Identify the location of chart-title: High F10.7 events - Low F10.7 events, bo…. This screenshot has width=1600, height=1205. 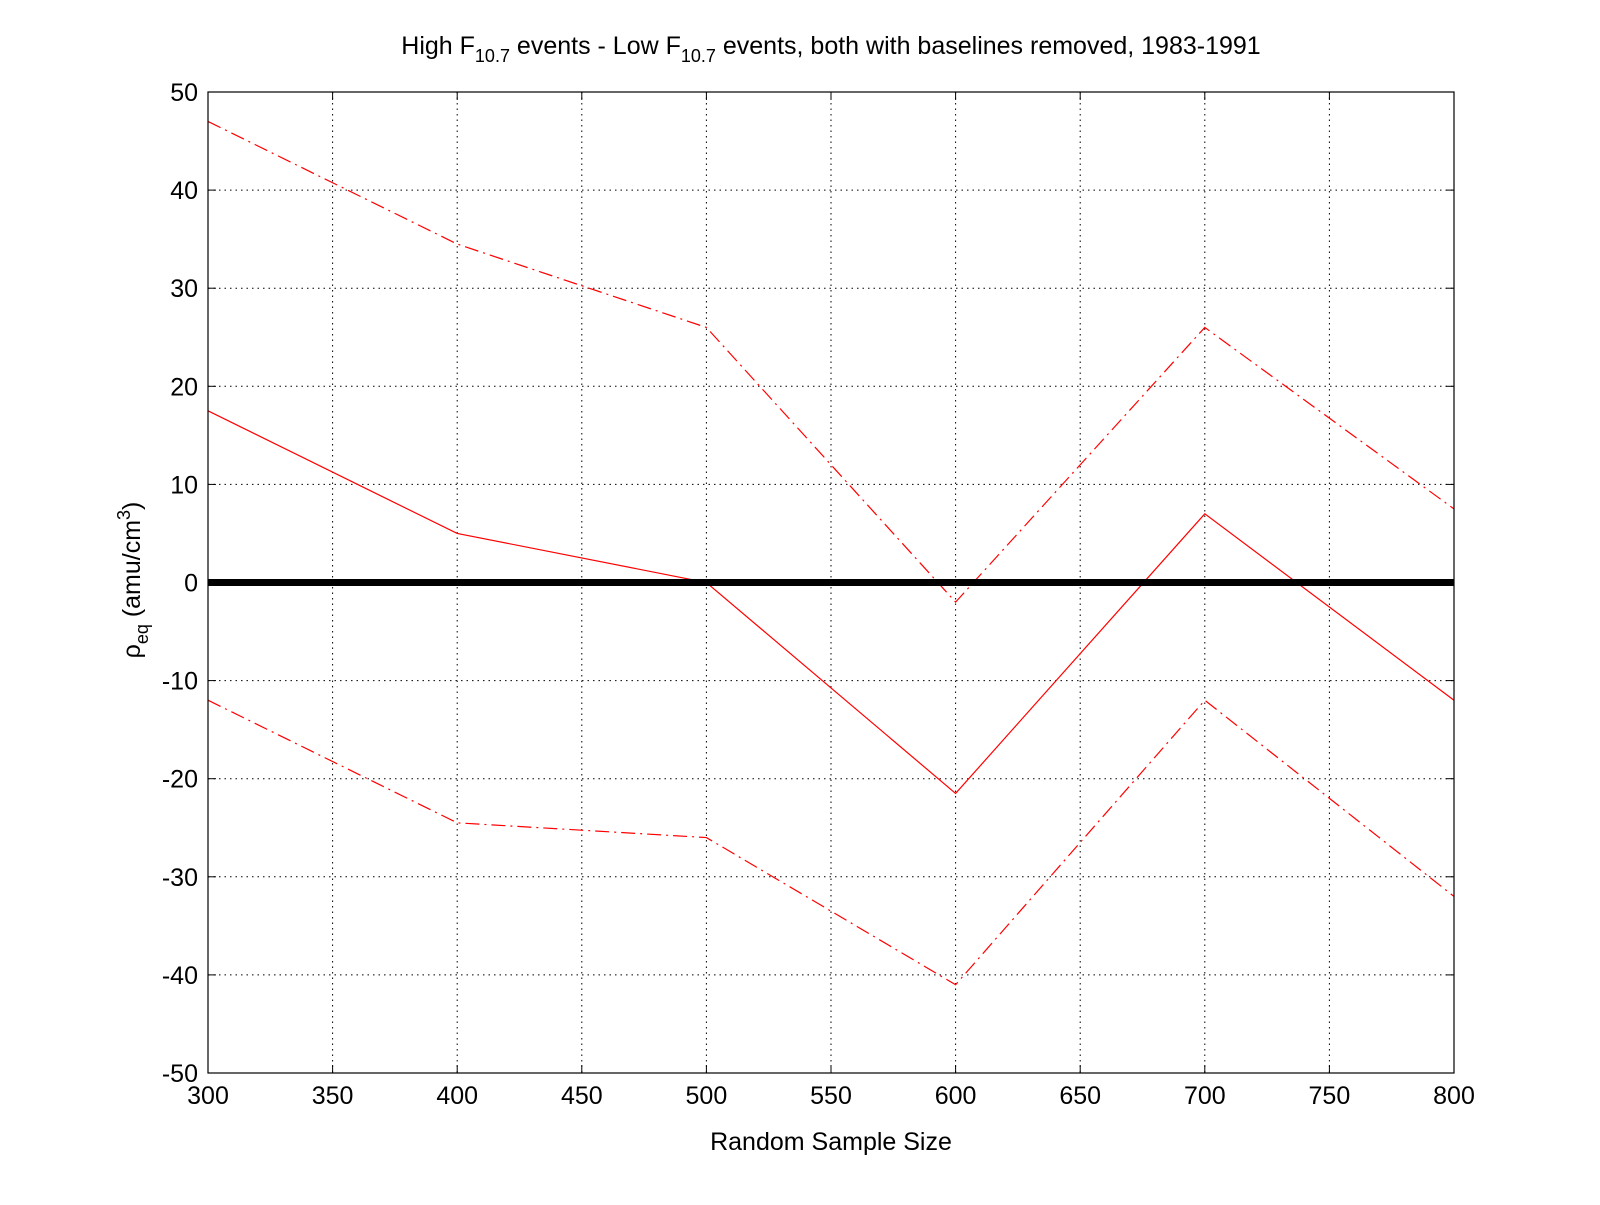
(830, 49).